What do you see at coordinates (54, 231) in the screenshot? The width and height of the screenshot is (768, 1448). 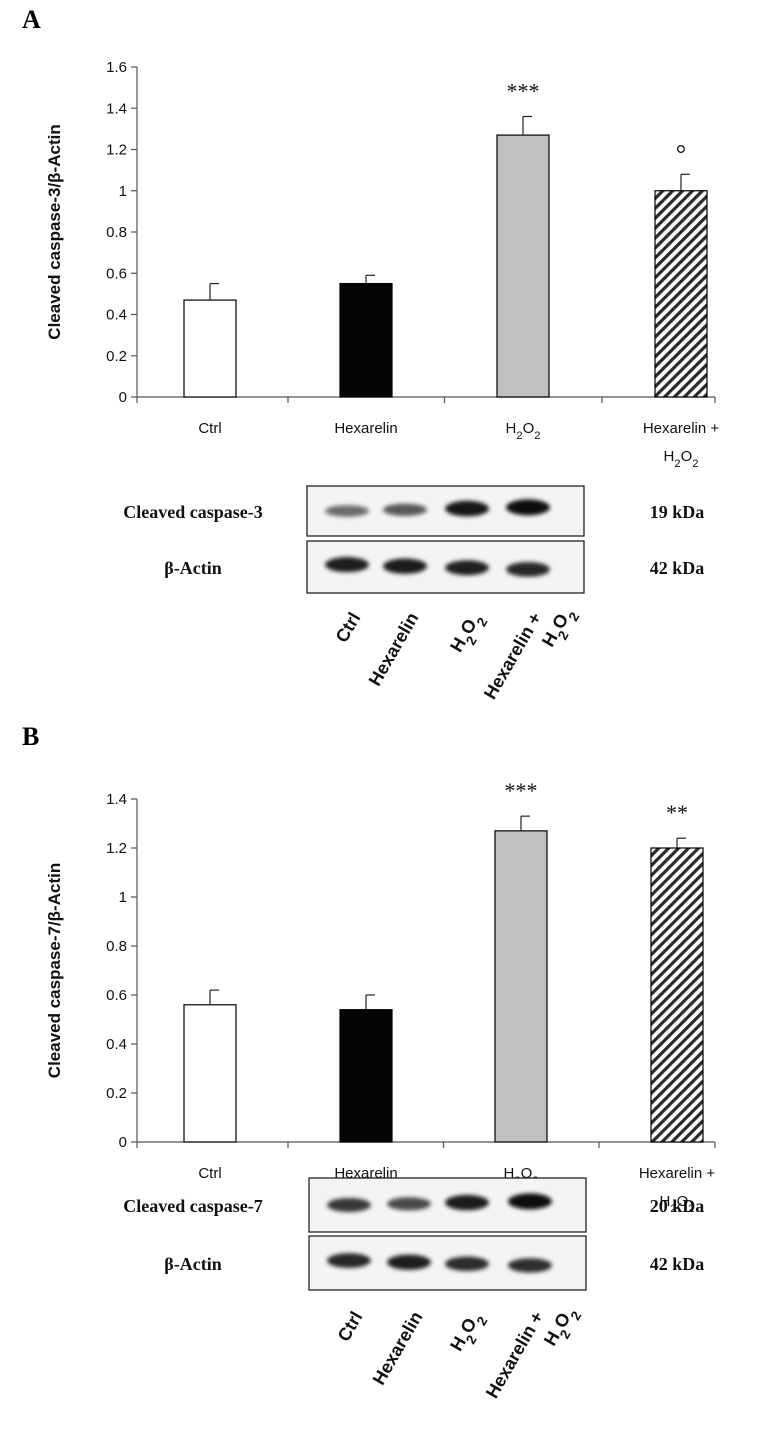 I see `y-axis-label: Cleaved caspase-3/β-Actin` at bounding box center [54, 231].